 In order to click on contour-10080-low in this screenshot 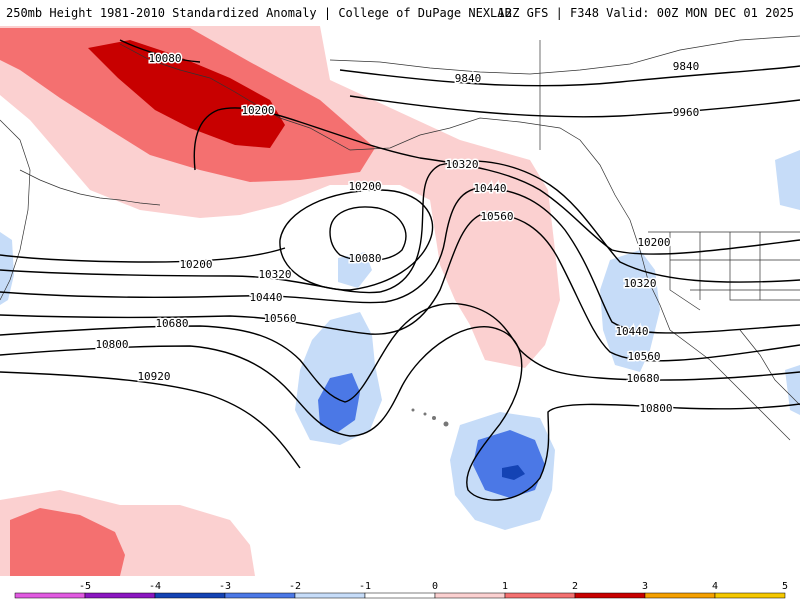, I will do `click(368, 234)`.